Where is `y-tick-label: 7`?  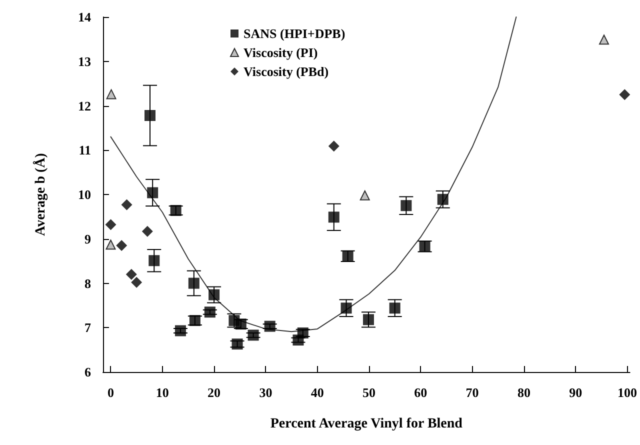 y-tick-label: 7 is located at coordinates (88, 328).